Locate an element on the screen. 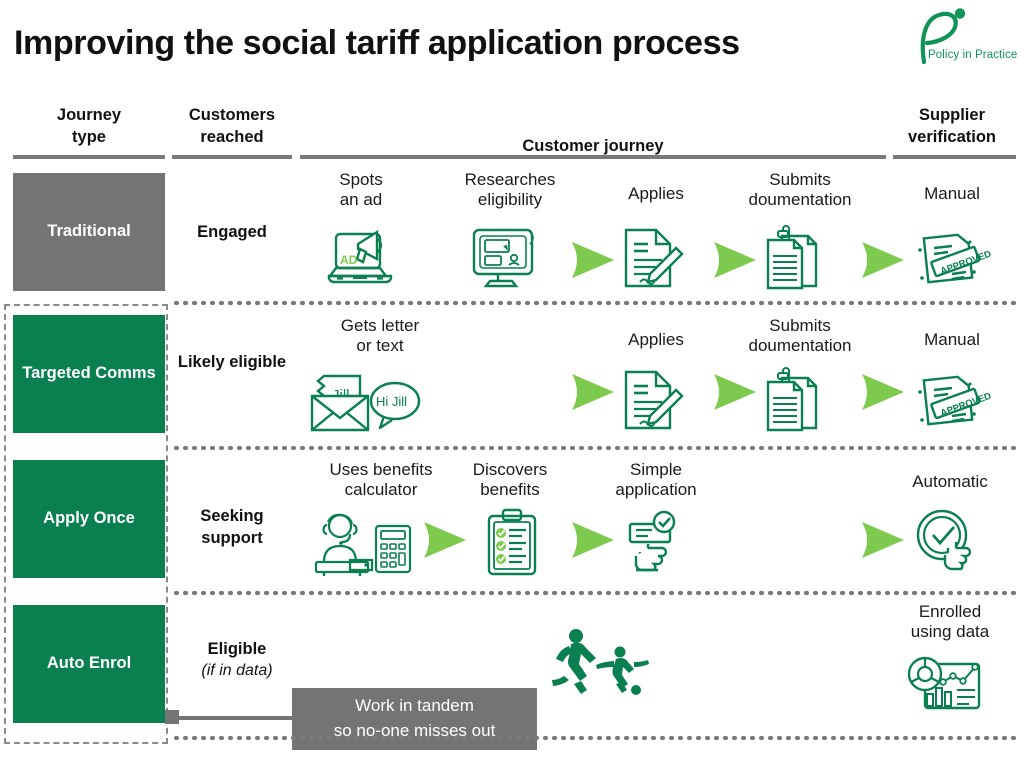 The height and width of the screenshot is (768, 1024). data-dashboard-icon is located at coordinates (945, 683).